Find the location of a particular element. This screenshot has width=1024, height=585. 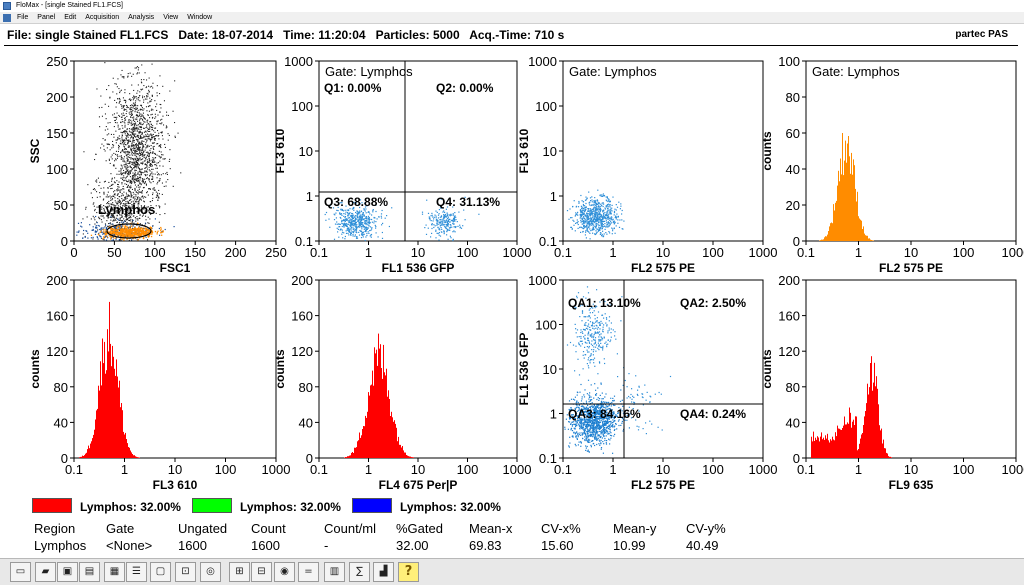

menu-view: View is located at coordinates (171, 17).